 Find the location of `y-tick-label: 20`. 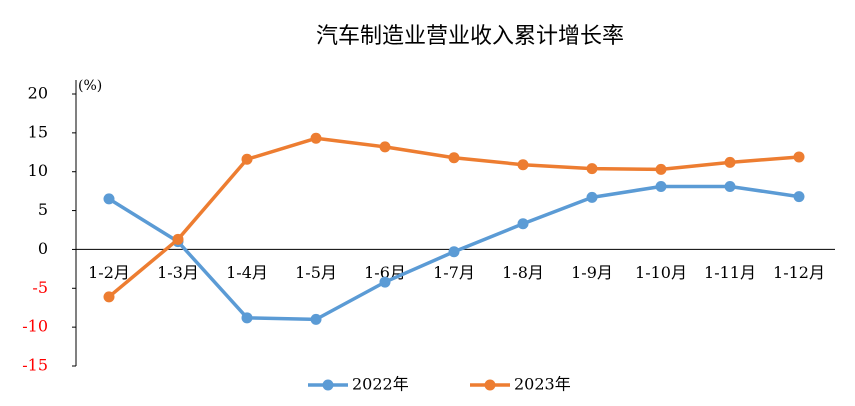

y-tick-label: 20 is located at coordinates (38, 93).